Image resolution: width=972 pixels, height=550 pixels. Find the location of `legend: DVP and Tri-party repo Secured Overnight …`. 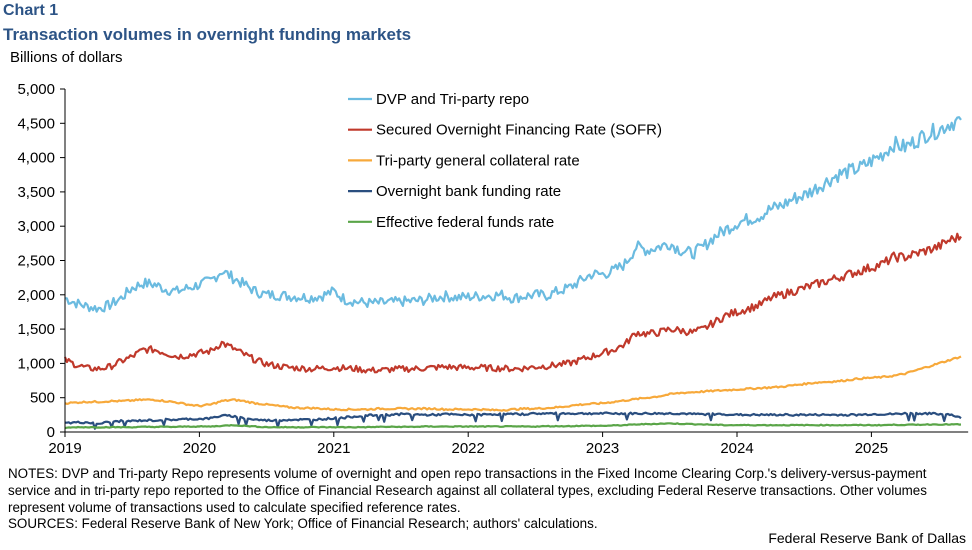

legend: DVP and Tri-party repo Secured Overnight … is located at coordinates (505, 161).